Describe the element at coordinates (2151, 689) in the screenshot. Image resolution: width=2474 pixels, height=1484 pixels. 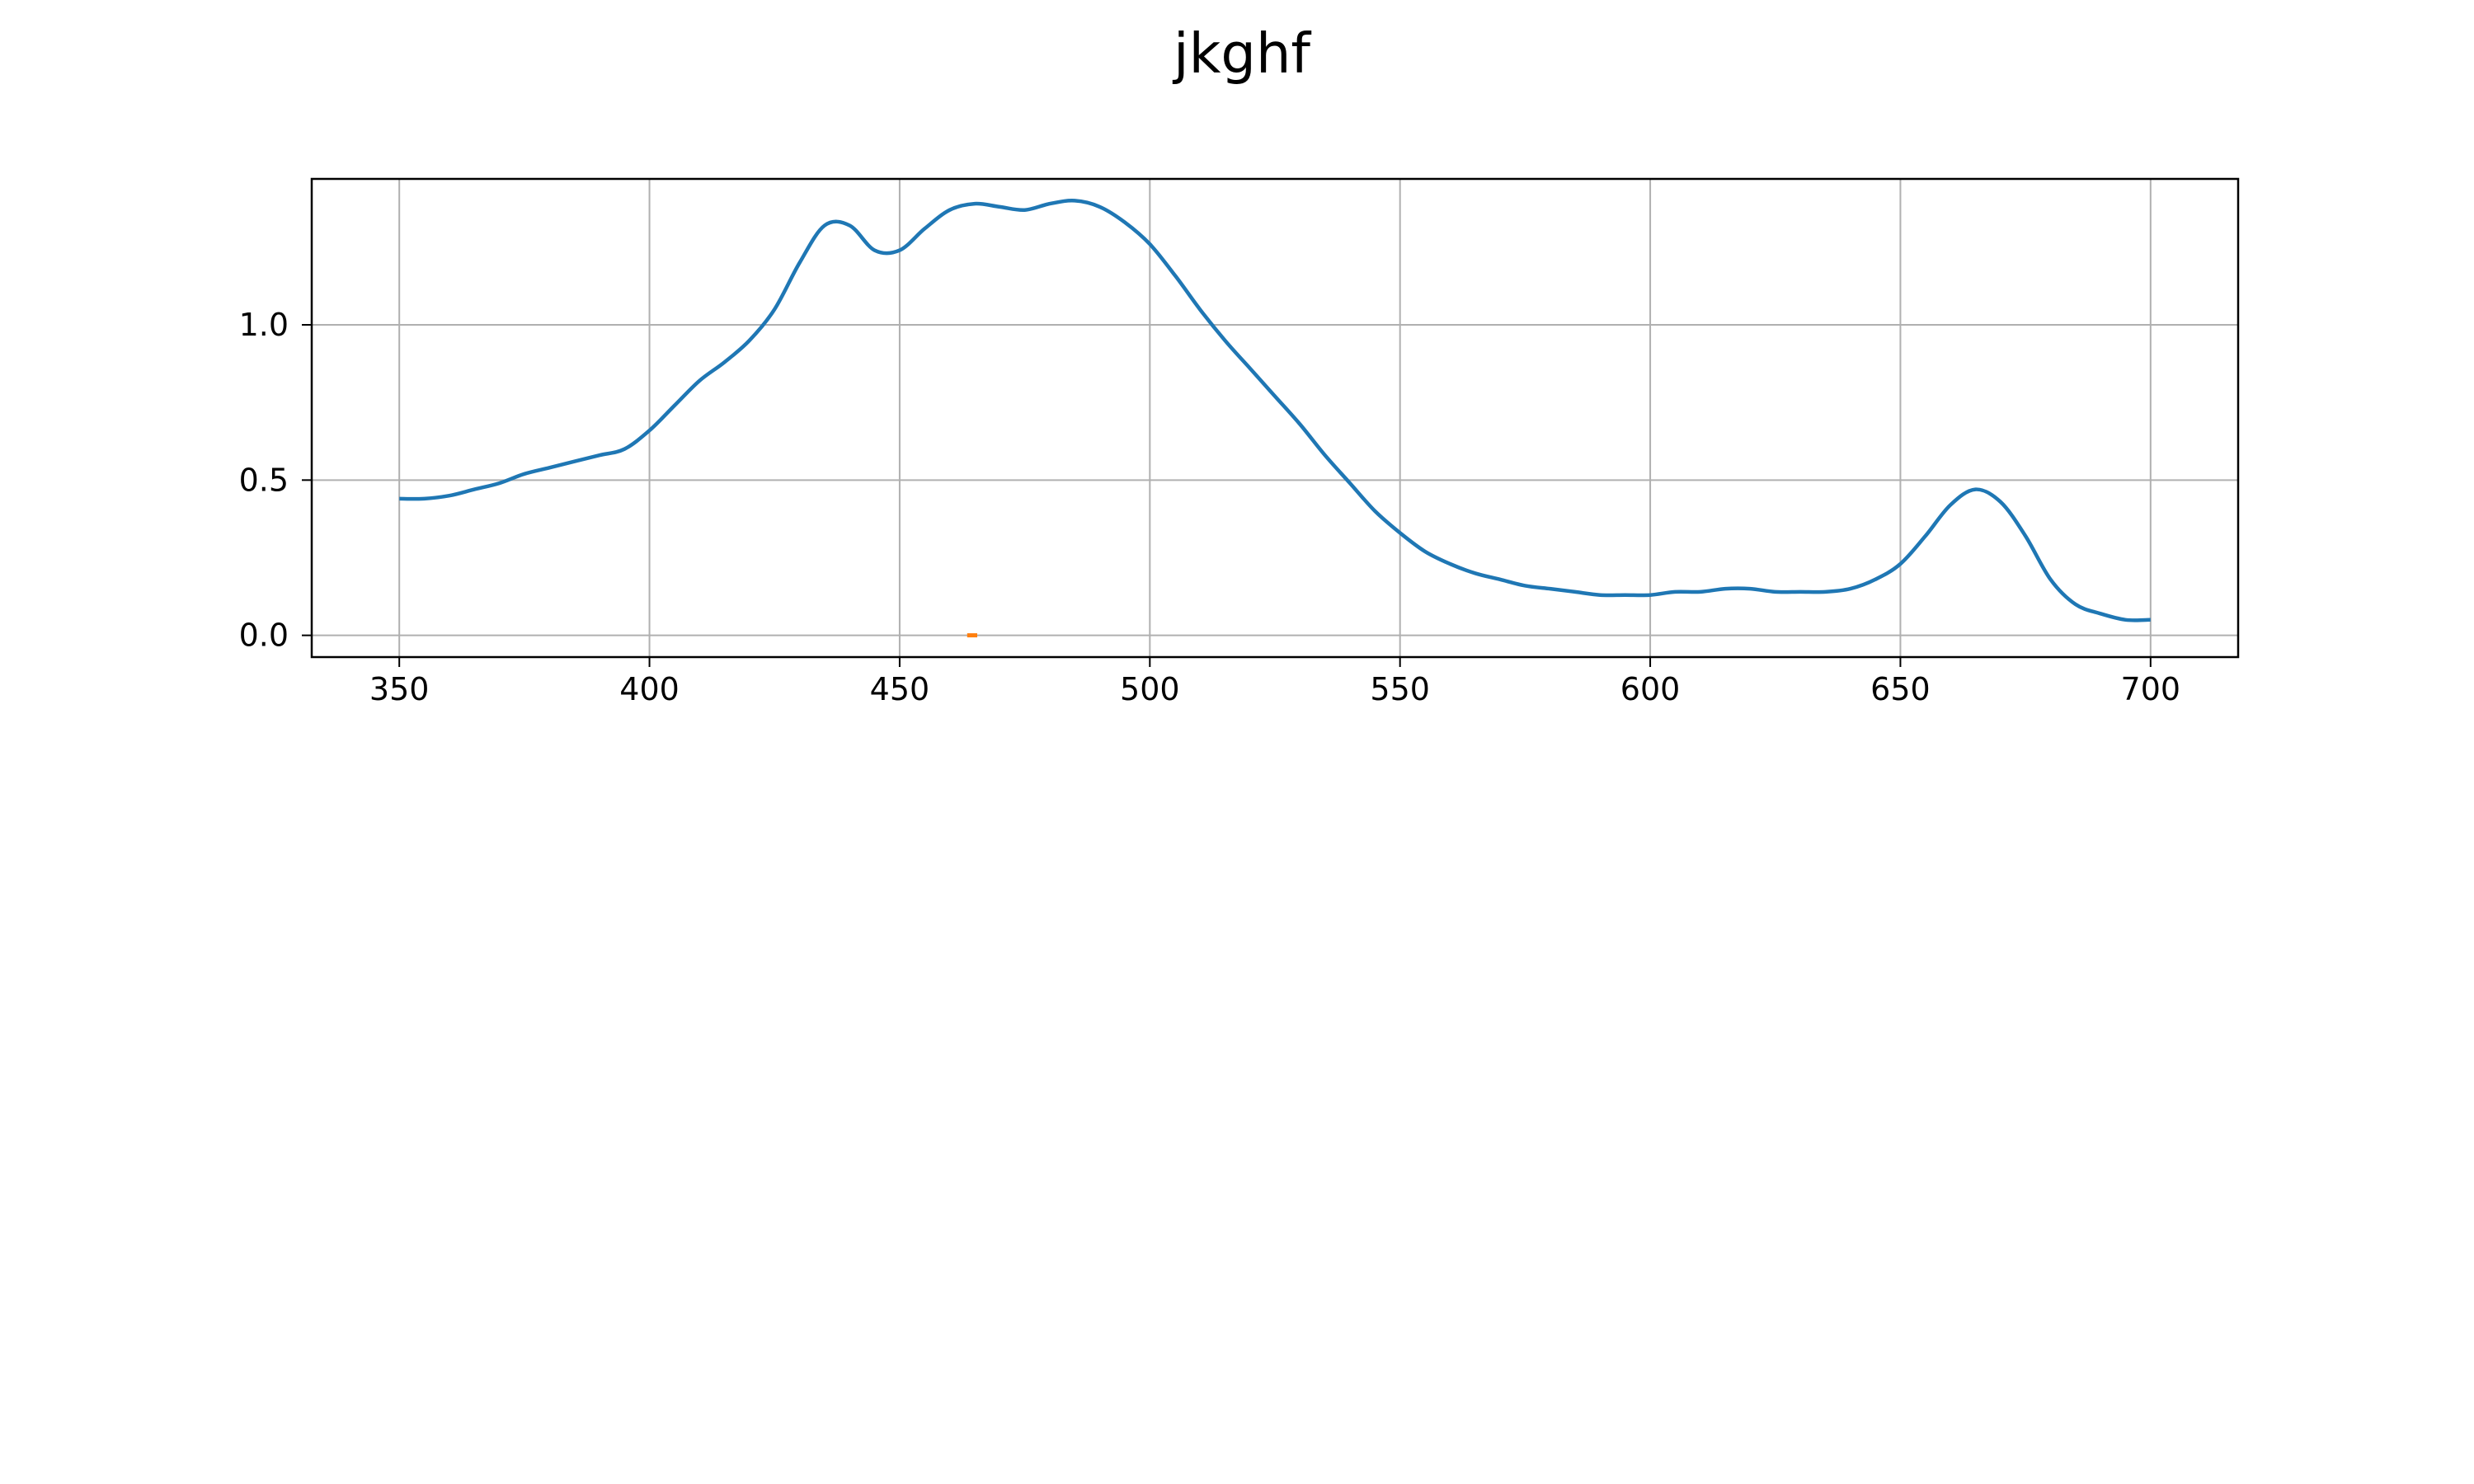
I see `x-tick-label: 700` at that location.